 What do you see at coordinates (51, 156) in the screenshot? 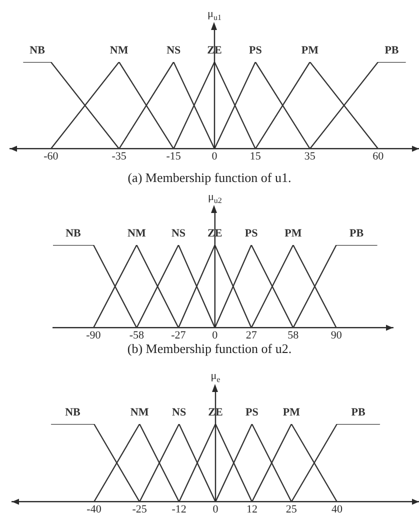
I see `x-tick-label: -60` at bounding box center [51, 156].